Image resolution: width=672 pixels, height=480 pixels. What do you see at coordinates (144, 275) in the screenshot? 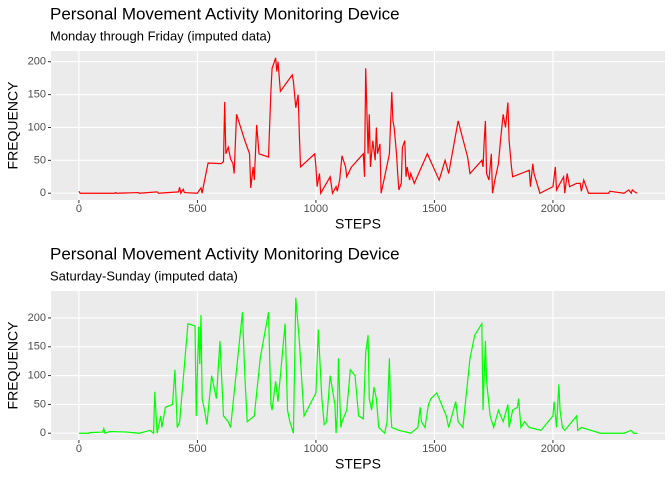
I see `chart-subtitle: Saturday-Sunday (imputed data)` at bounding box center [144, 275].